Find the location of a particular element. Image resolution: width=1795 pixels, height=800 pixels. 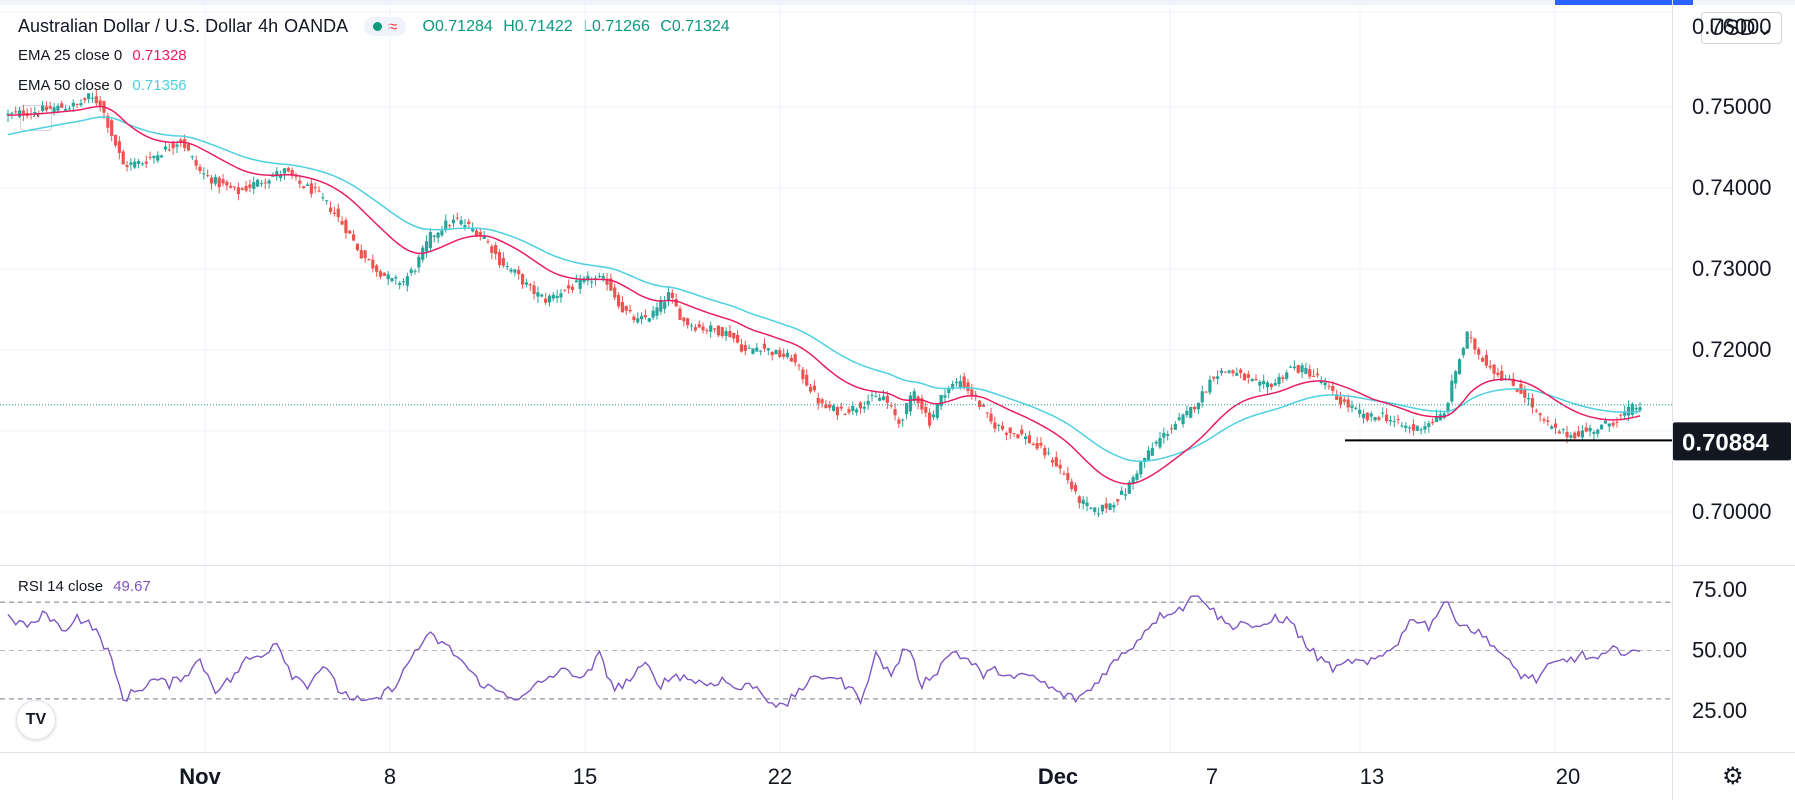

rsi-legend: RSI 14 close 49.67 is located at coordinates (84, 586).